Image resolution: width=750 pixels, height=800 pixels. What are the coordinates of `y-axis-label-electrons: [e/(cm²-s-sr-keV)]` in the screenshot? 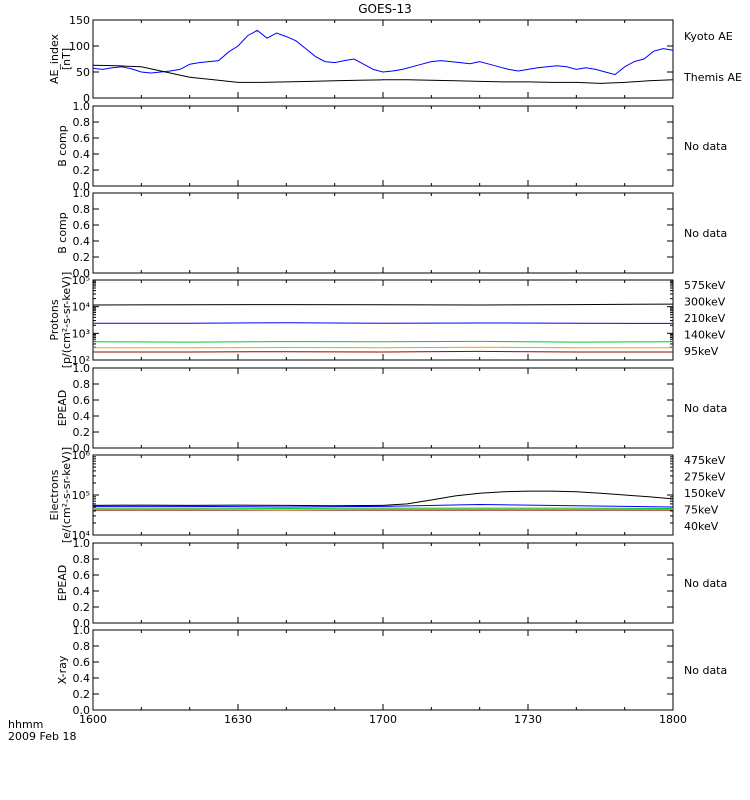 It's located at (66, 495).